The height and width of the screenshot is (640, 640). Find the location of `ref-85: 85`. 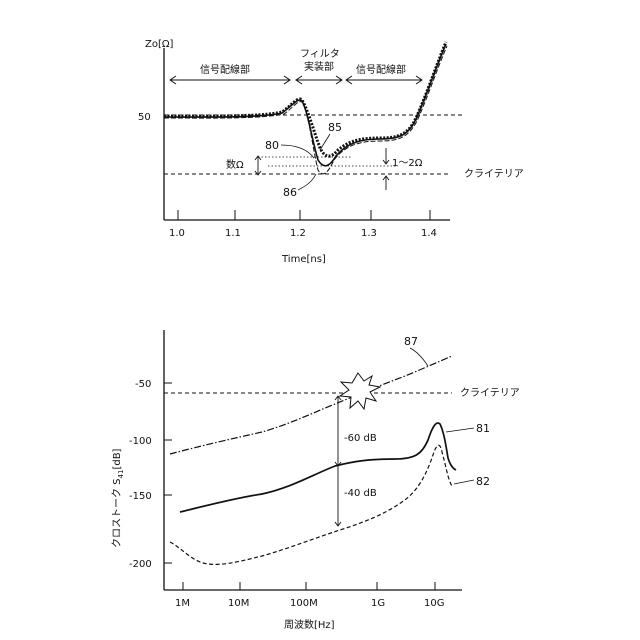

ref-85: 85 is located at coordinates (335, 127).